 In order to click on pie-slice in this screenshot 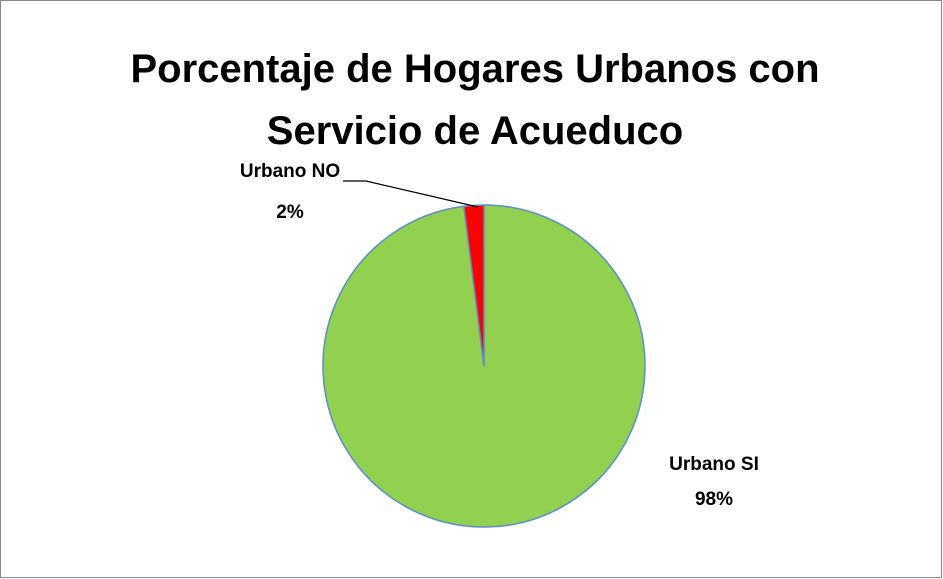, I will do `click(473, 285)`.